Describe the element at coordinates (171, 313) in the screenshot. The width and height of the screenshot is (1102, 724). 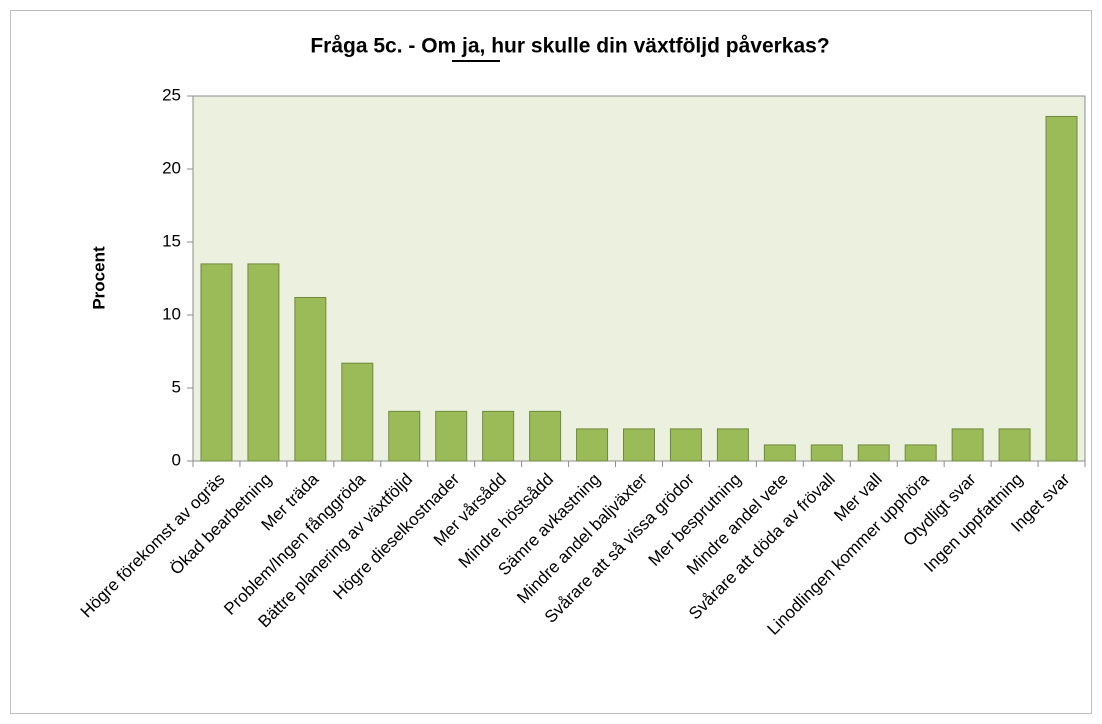
I see `y-tick-label: 10` at that location.